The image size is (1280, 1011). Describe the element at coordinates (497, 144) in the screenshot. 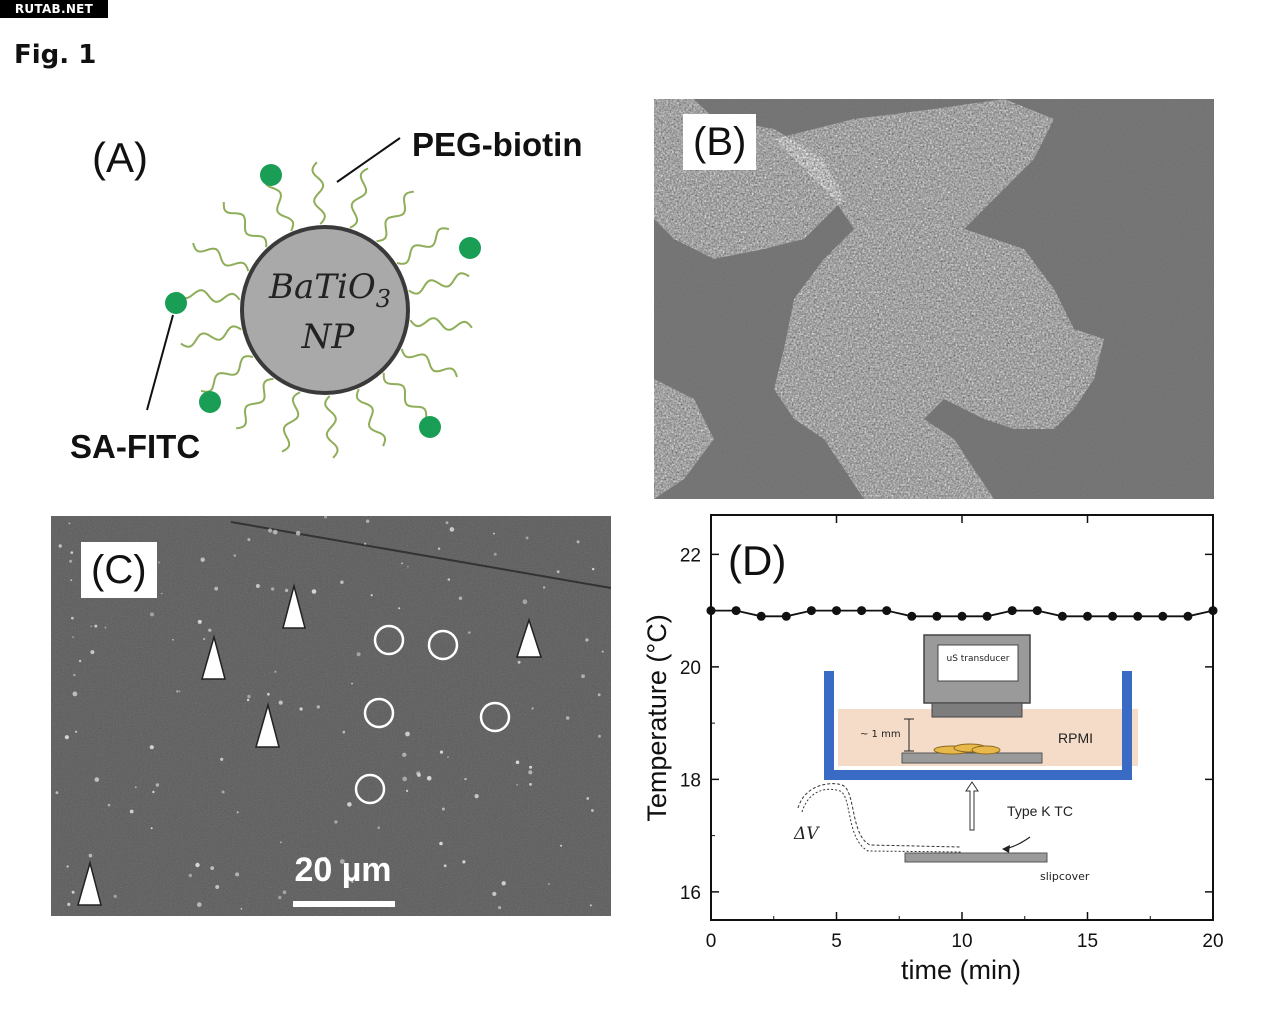

I see `peg-biotin-label: PEG-biotin` at that location.